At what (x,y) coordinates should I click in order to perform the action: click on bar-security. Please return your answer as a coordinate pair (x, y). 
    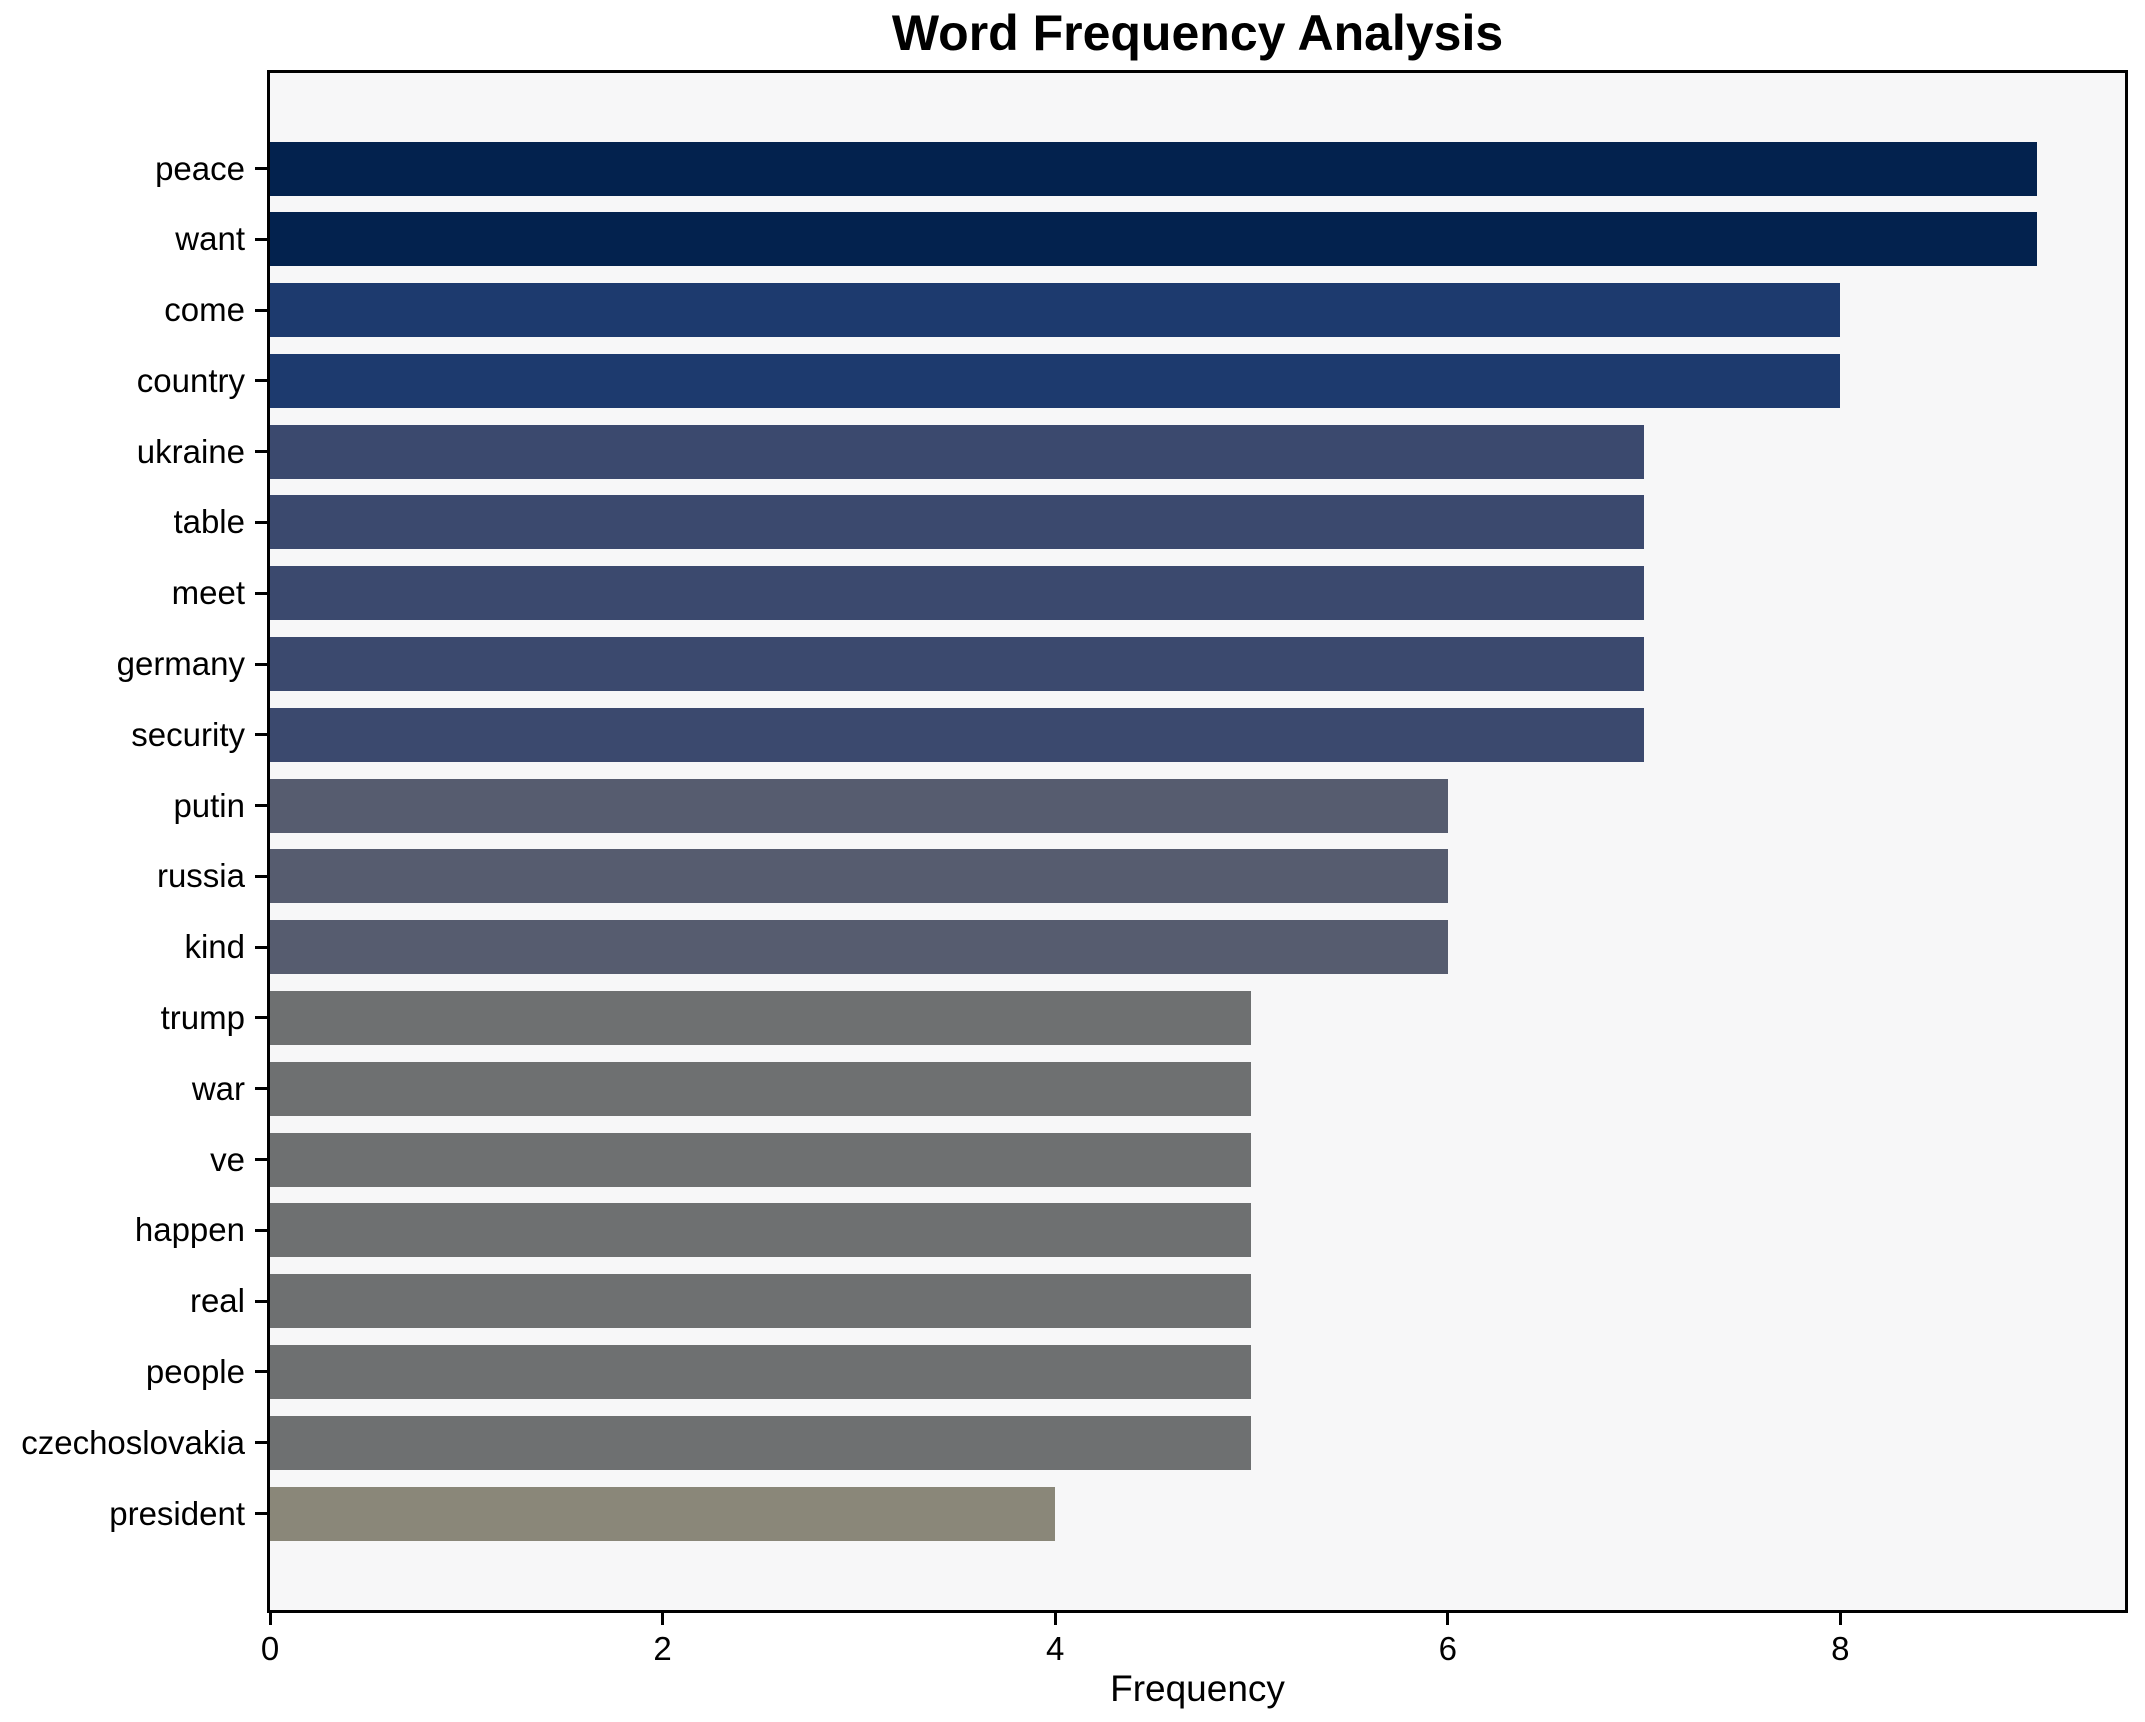
    Looking at the image, I should click on (957, 734).